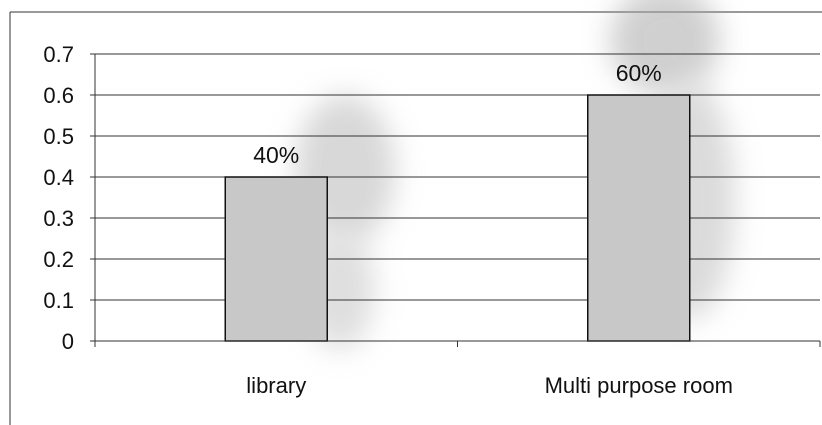 The image size is (822, 425). What do you see at coordinates (639, 73) in the screenshot?
I see `data-label-1: 60%` at bounding box center [639, 73].